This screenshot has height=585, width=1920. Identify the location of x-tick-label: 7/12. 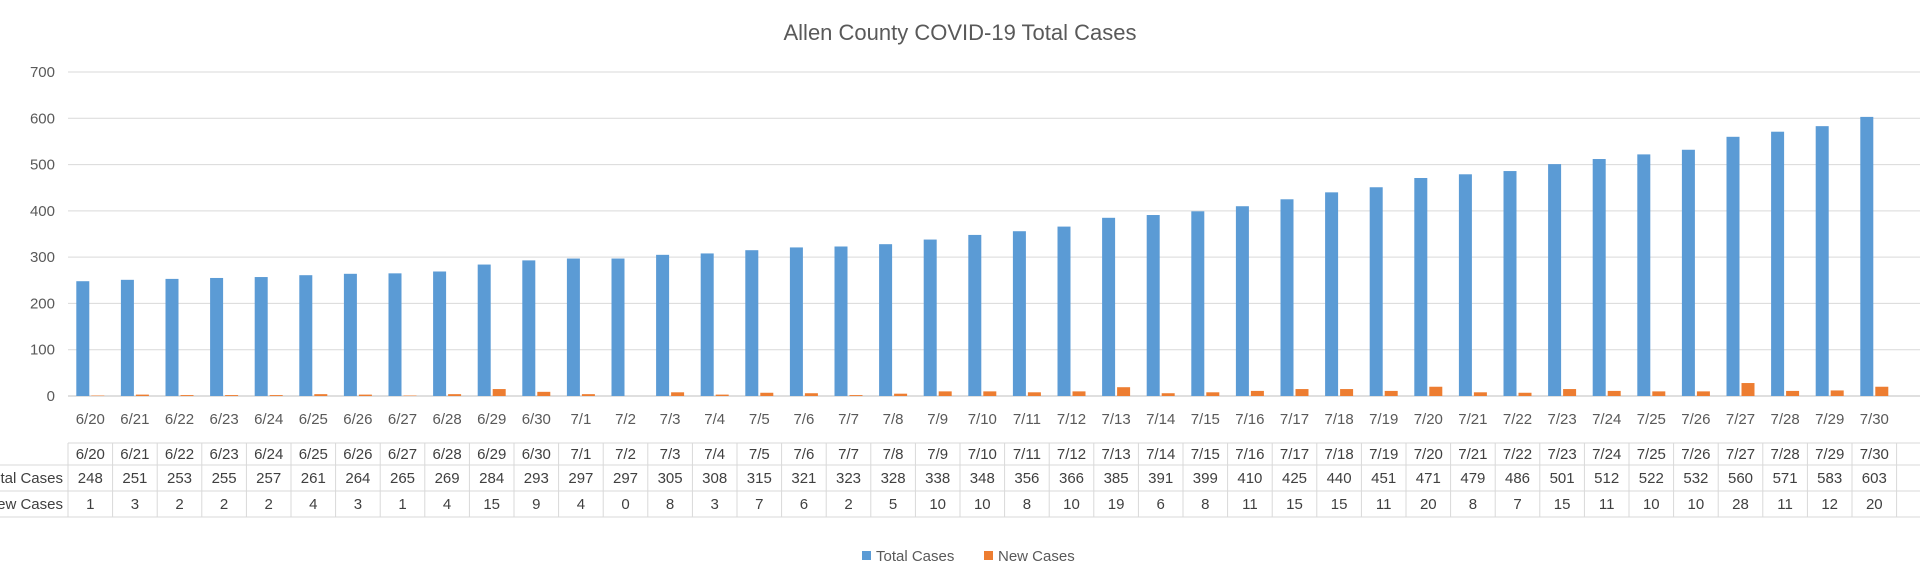
(1071, 419).